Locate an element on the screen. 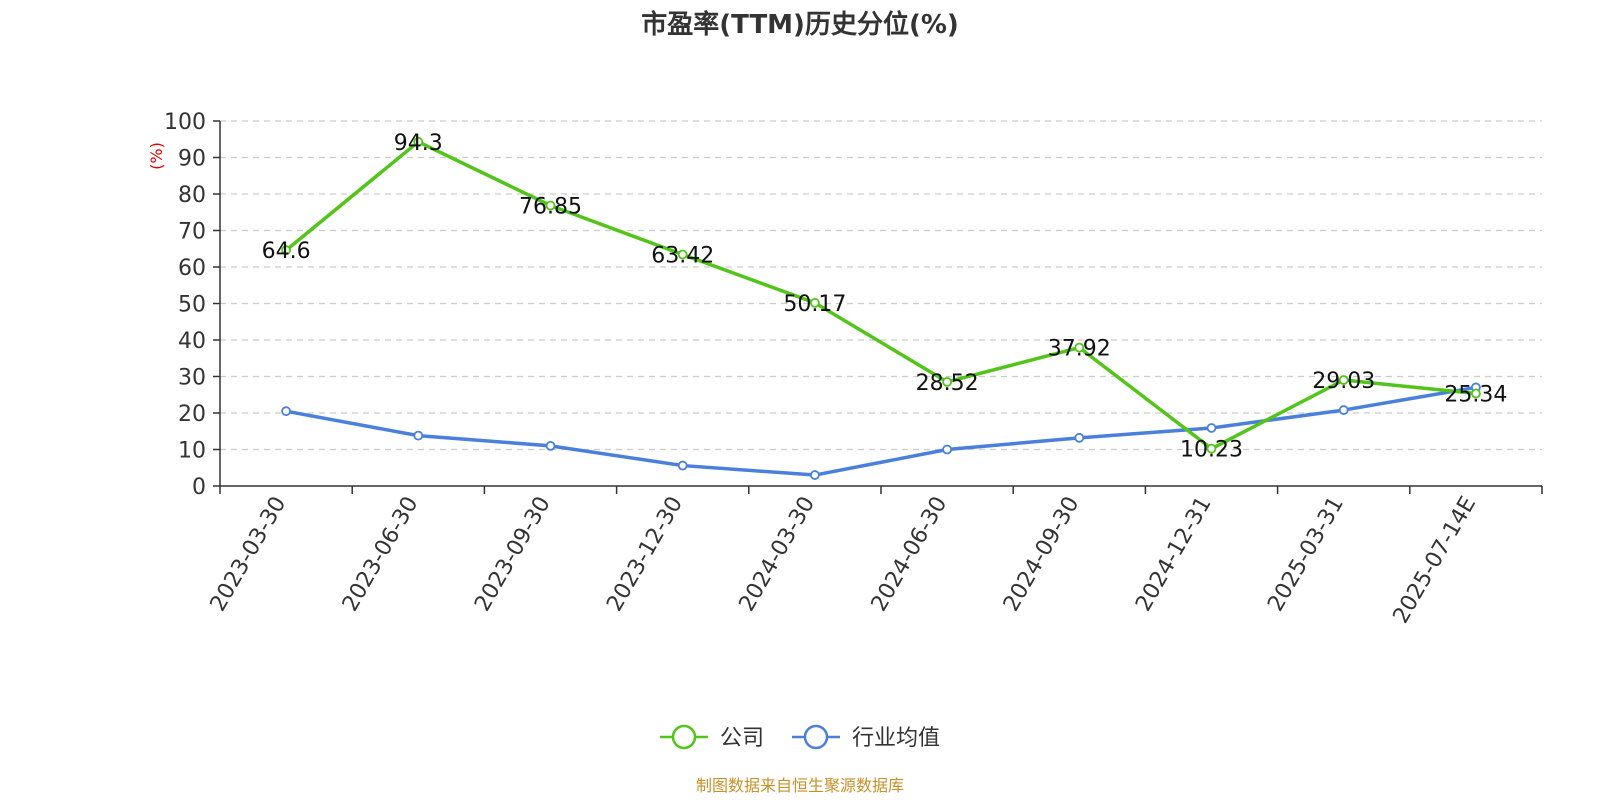  y-tick-label: 20 is located at coordinates (192, 414).